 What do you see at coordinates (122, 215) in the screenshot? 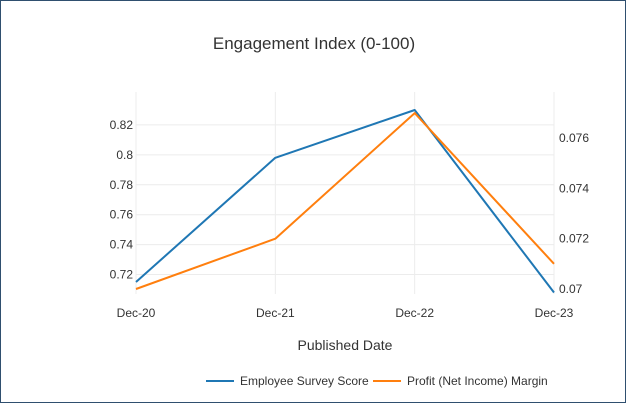
I see `left-y-tick-label: 0.76` at bounding box center [122, 215].